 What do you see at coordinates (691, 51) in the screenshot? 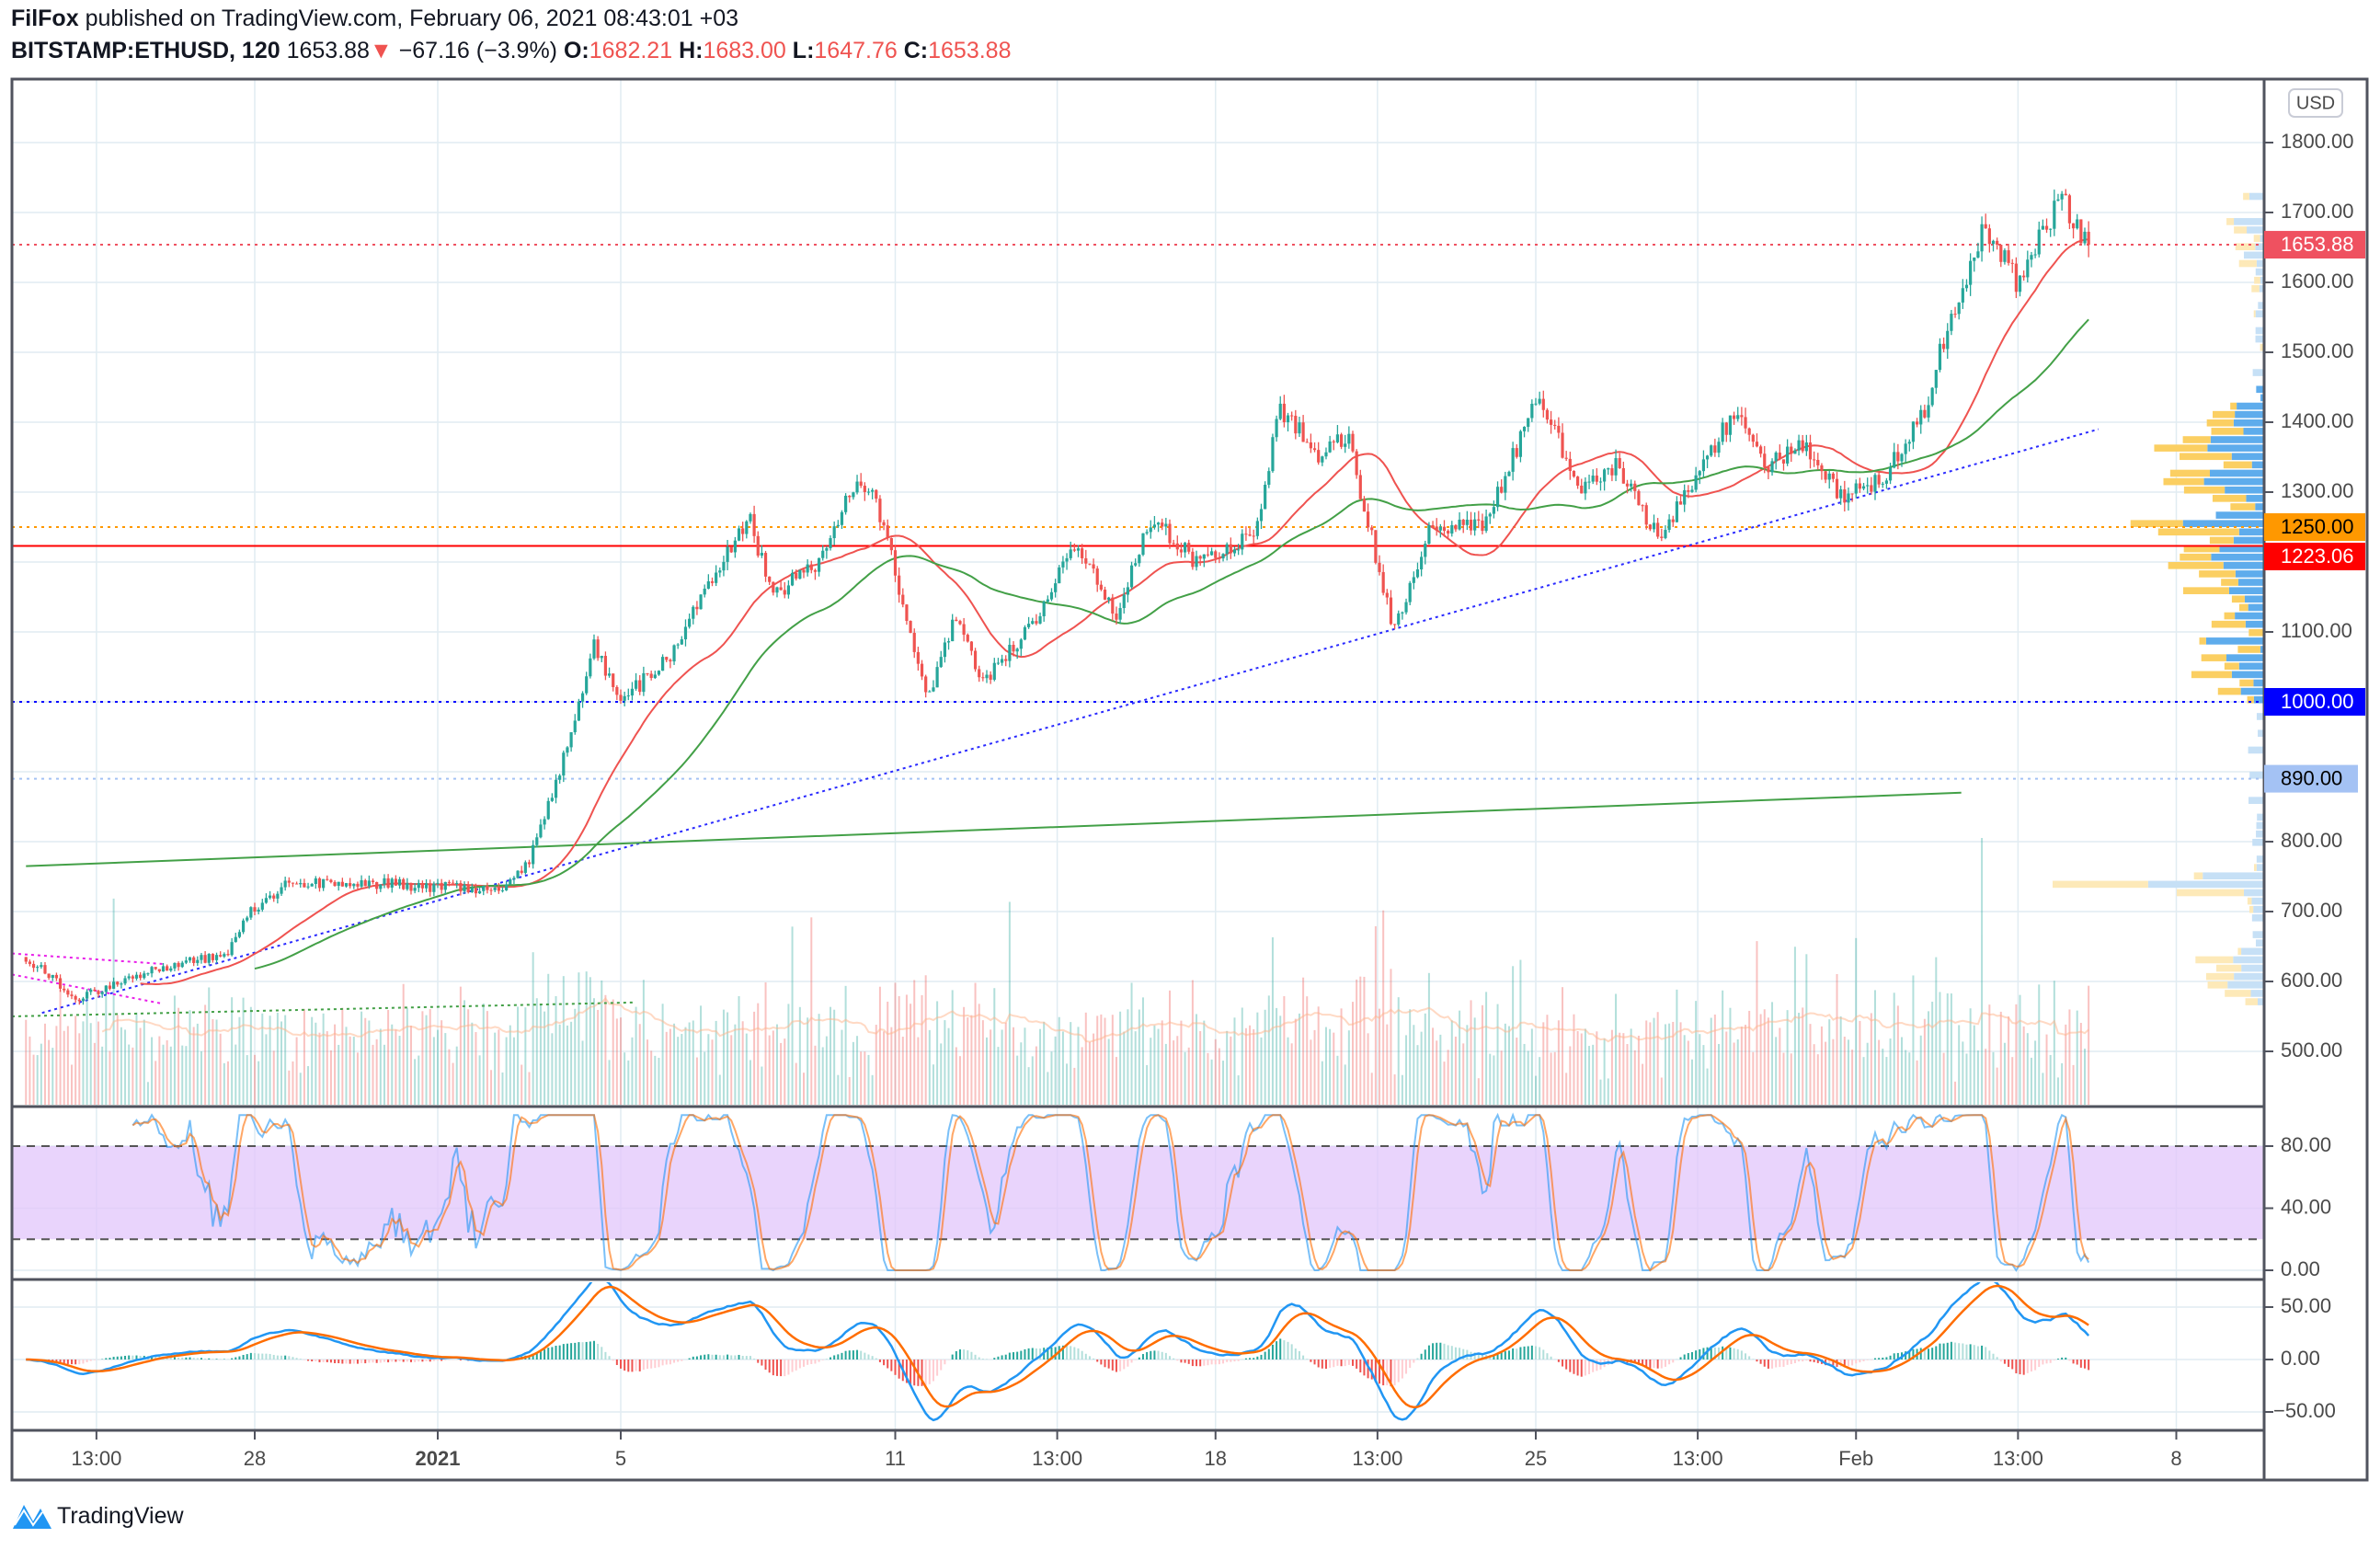
I see `high-label: H:` at bounding box center [691, 51].